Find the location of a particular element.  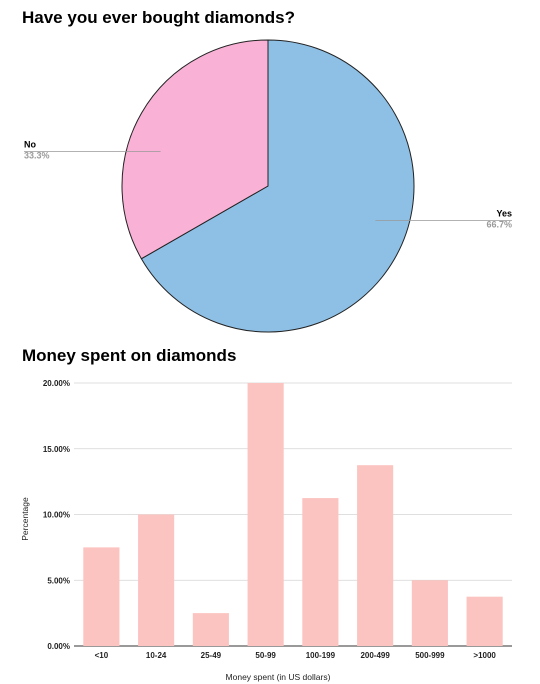

x-tick-label: 200-499 is located at coordinates (375, 655).